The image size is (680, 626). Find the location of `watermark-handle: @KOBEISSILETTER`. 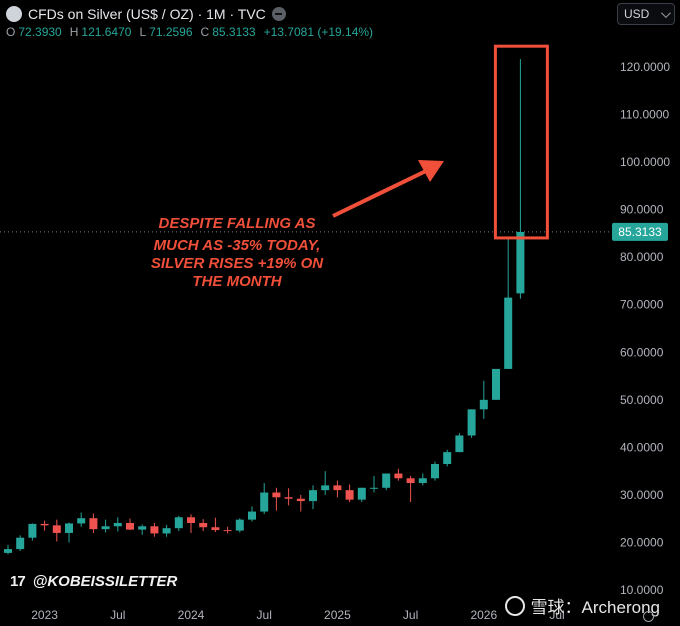

watermark-handle: @KOBEISSILETTER is located at coordinates (105, 581).